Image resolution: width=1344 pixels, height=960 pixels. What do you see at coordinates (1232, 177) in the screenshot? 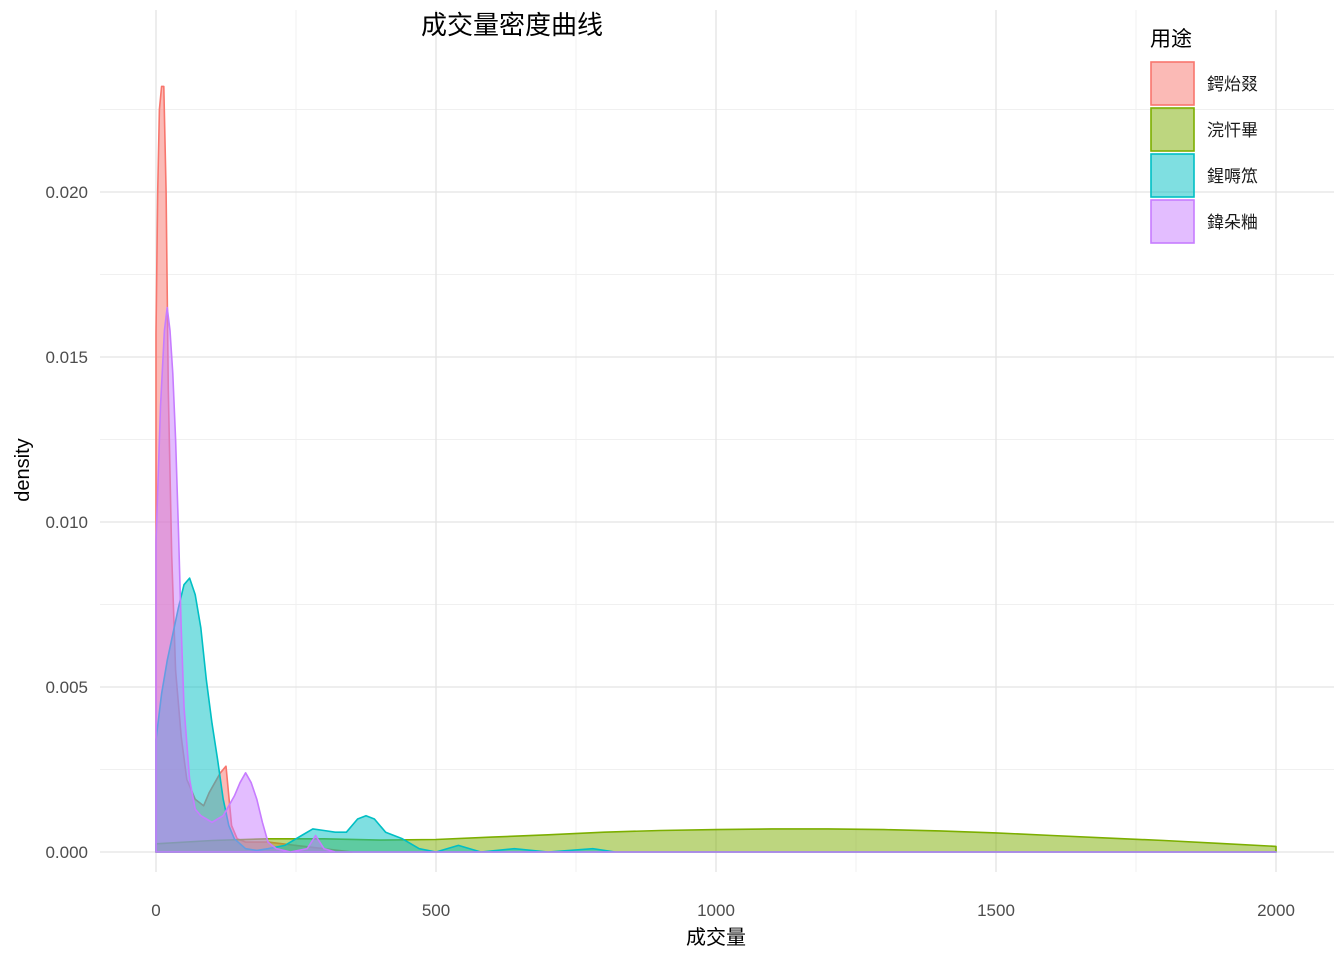
I see `legend-label-2: 鍟嗕笟` at bounding box center [1232, 177].